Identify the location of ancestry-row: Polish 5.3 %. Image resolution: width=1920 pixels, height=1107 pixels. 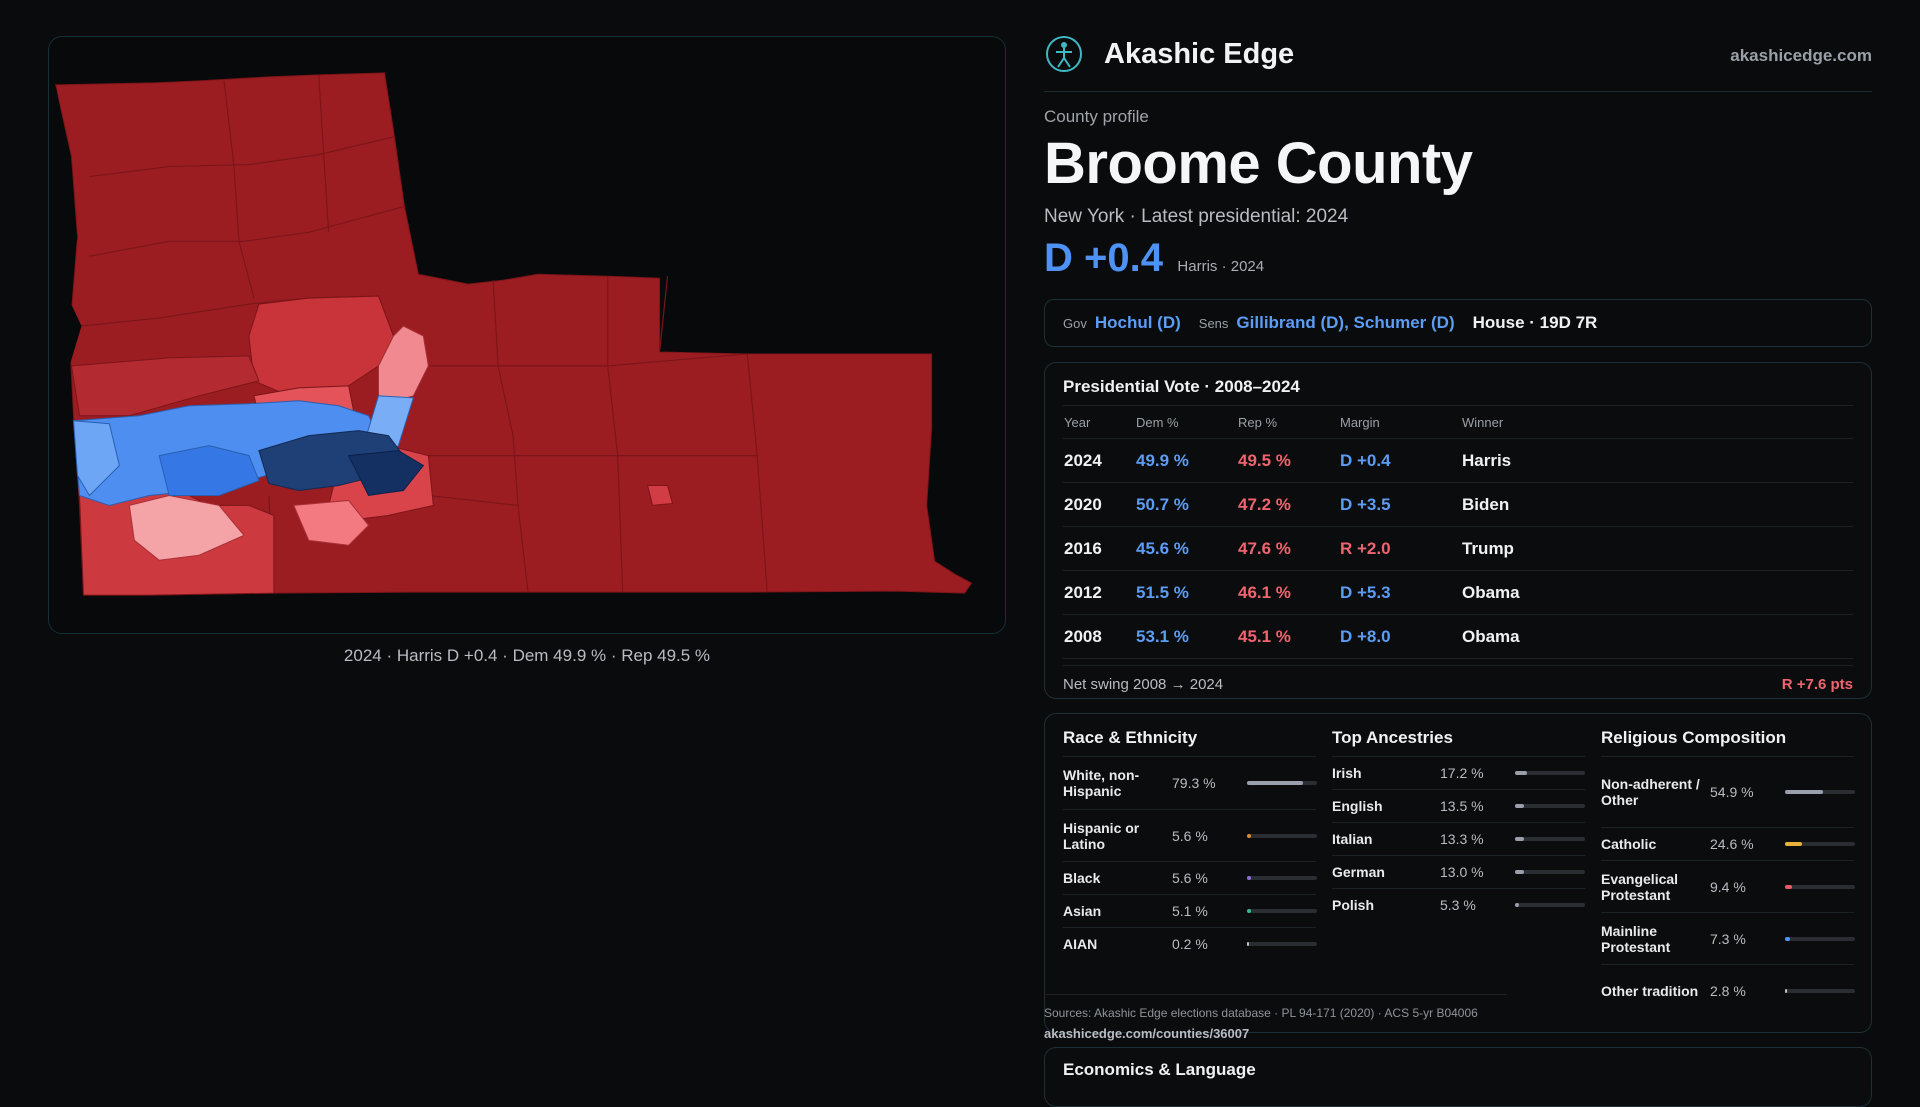
(1458, 904).